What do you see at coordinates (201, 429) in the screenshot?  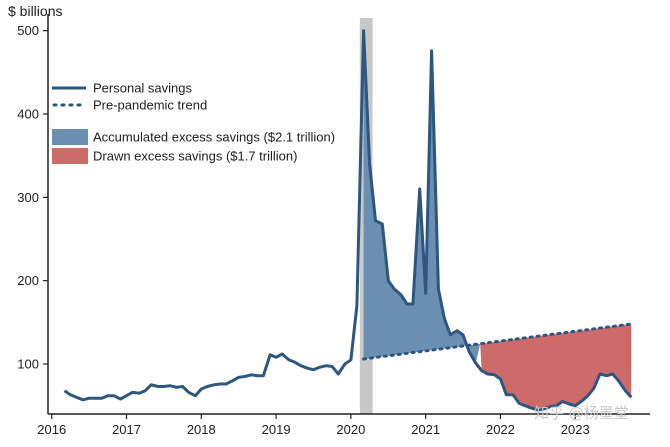 I see `x-tick-label: 2018` at bounding box center [201, 429].